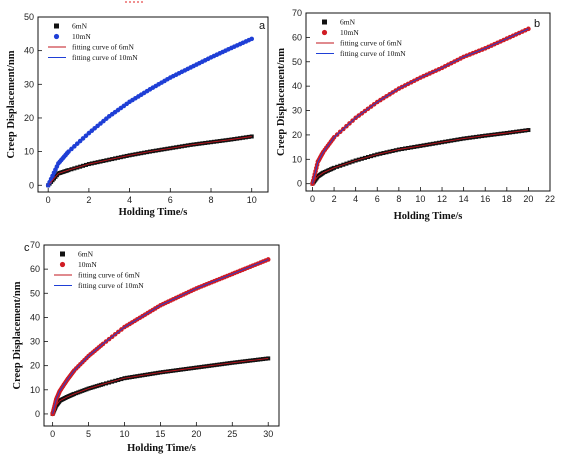 The height and width of the screenshot is (467, 569). What do you see at coordinates (507, 199) in the screenshot?
I see `x-tick-label: 18` at bounding box center [507, 199].